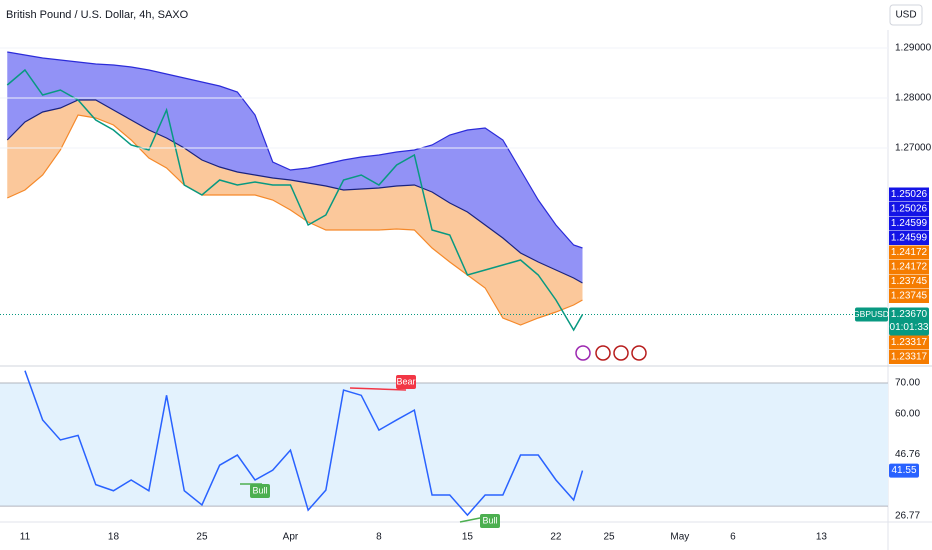 The width and height of the screenshot is (932, 550). What do you see at coordinates (913, 148) in the screenshot?
I see `y-tick-label: 1.27000` at bounding box center [913, 148].